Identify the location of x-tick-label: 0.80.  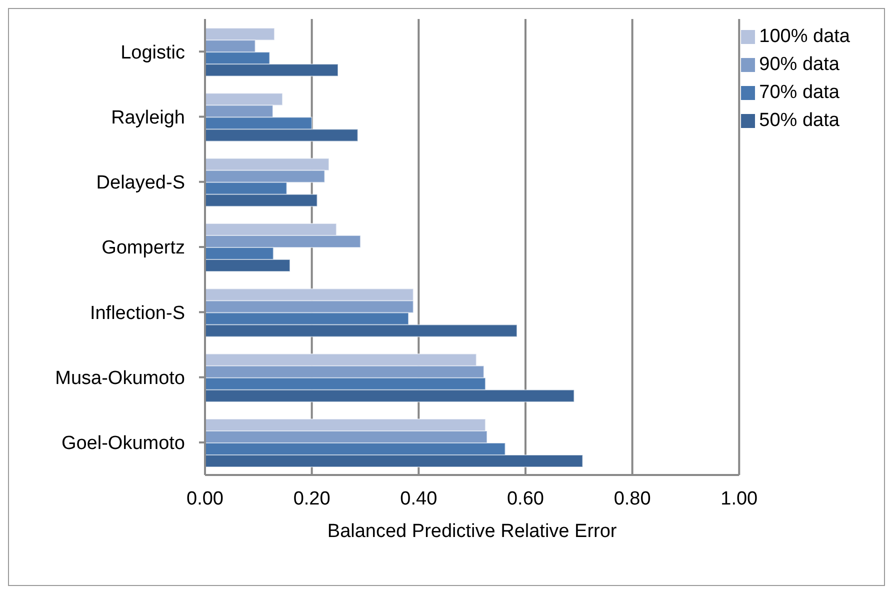
(632, 499).